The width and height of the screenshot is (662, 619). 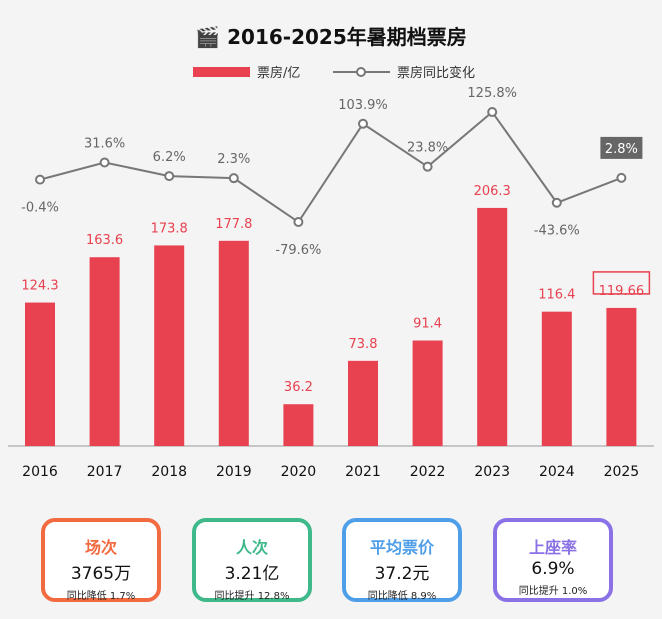 What do you see at coordinates (556, 295) in the screenshot?
I see `bar-label-2024: 116.4` at bounding box center [556, 295].